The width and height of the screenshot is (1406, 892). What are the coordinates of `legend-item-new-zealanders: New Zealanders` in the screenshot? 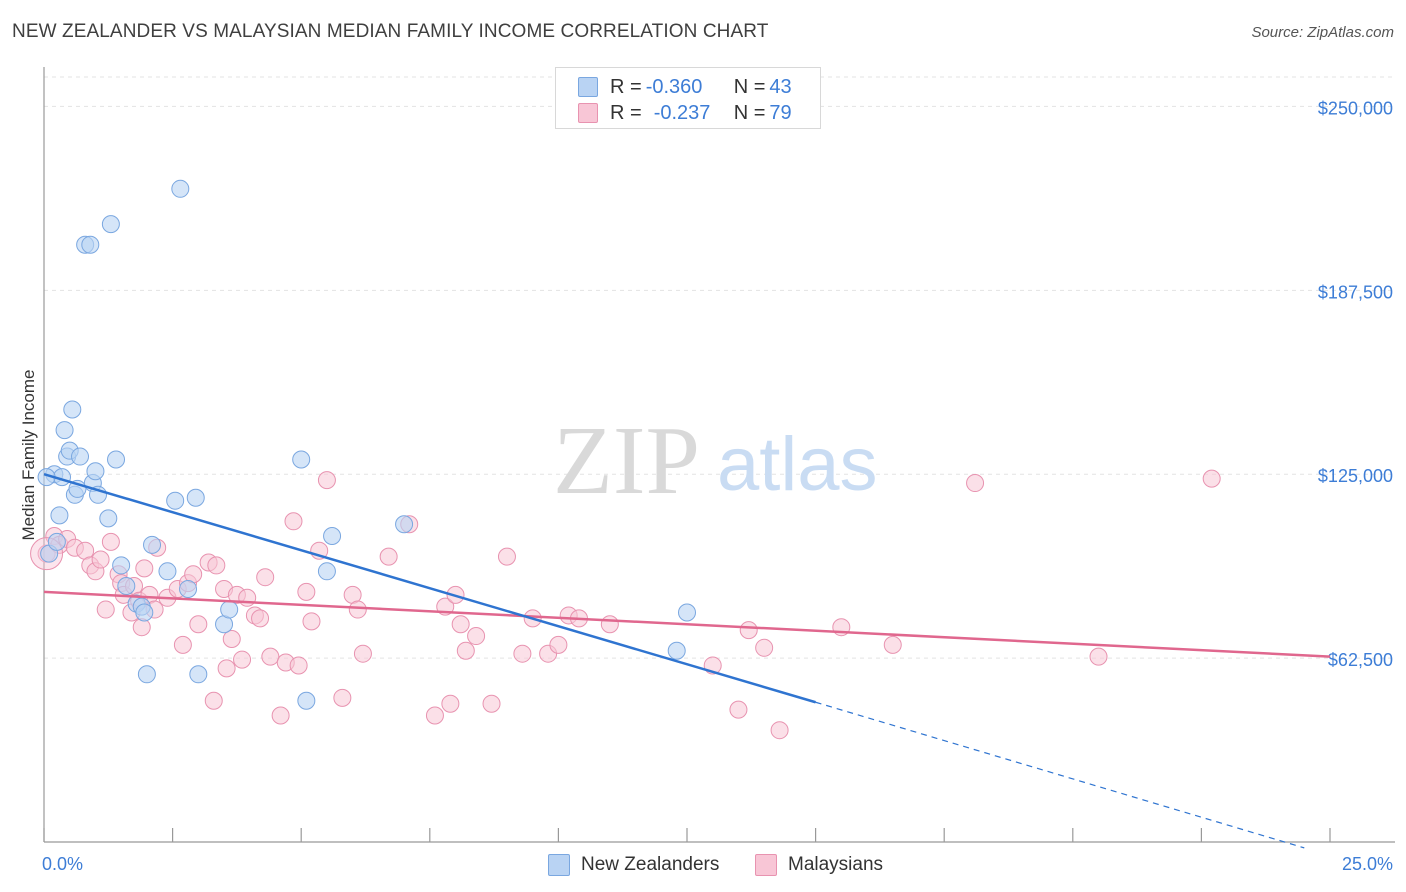 It's located at (633, 865).